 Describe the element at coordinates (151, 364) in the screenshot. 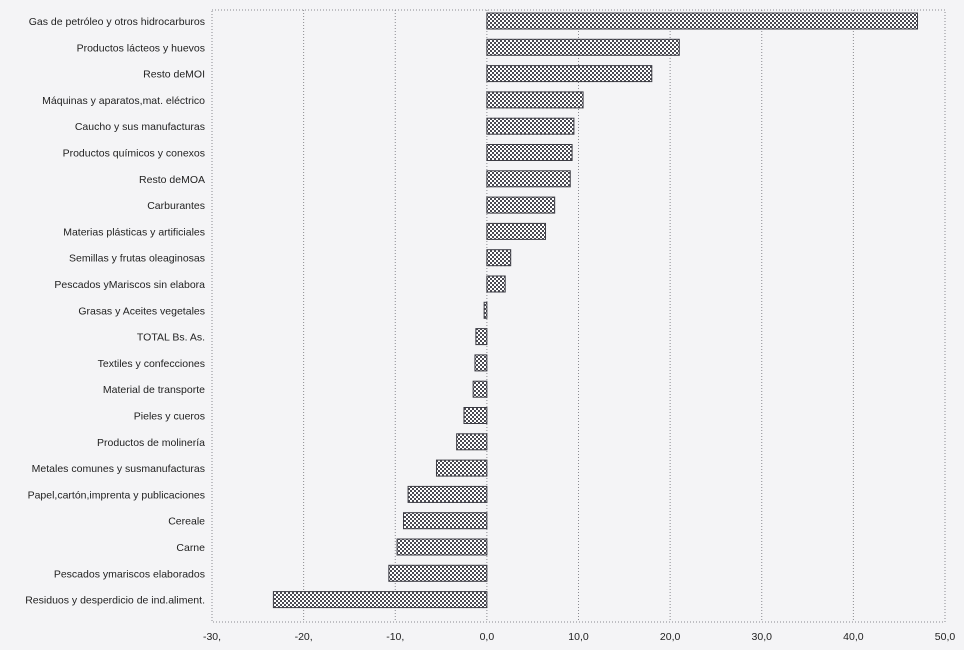

I see `category-label: Textiles y confecciones` at that location.